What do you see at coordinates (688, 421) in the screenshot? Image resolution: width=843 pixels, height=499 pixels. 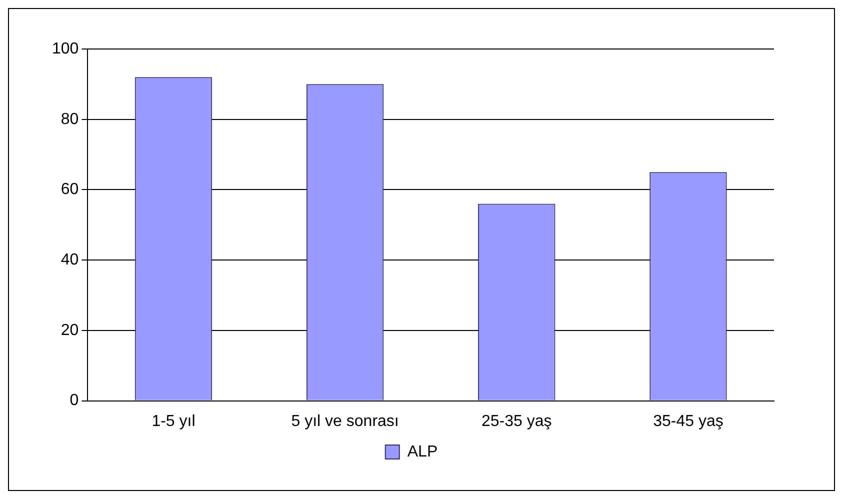 I see `x-tick-label: 35-45 yaş` at bounding box center [688, 421].